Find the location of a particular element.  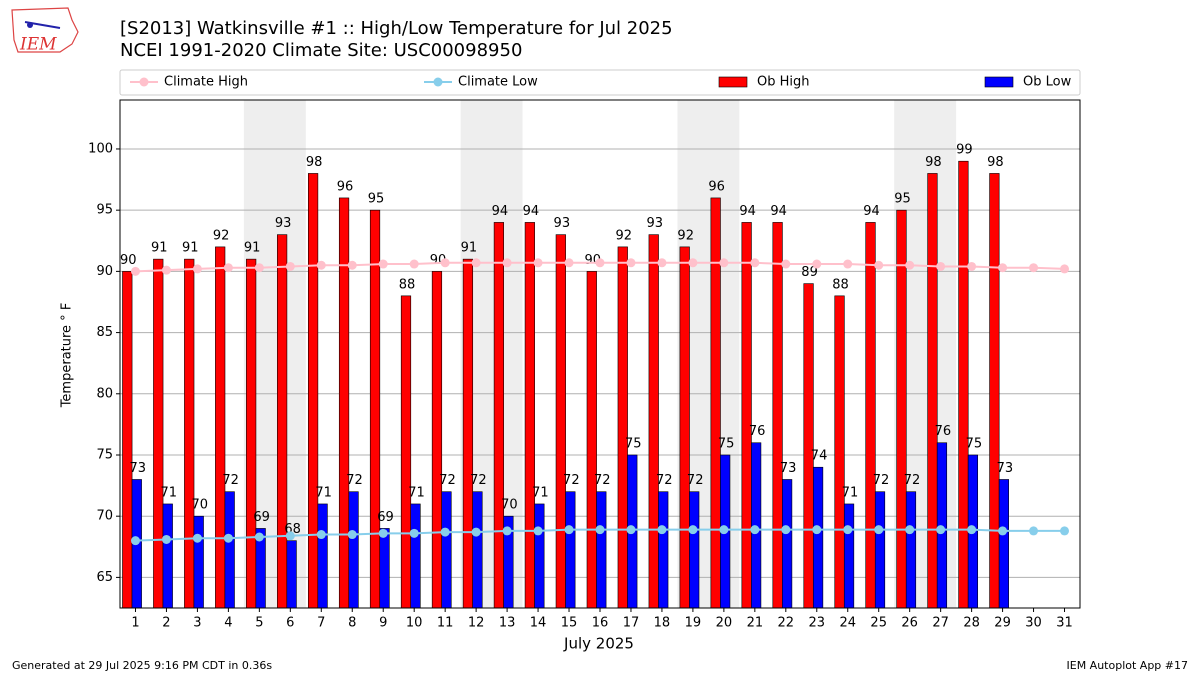

x-tick-label: 20 is located at coordinates (724, 623).